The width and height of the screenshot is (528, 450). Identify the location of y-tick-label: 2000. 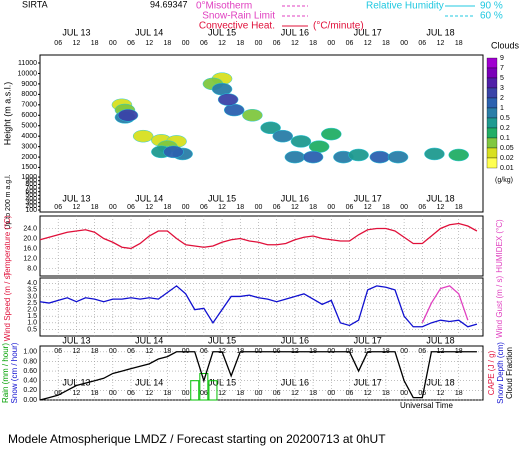
(29, 157).